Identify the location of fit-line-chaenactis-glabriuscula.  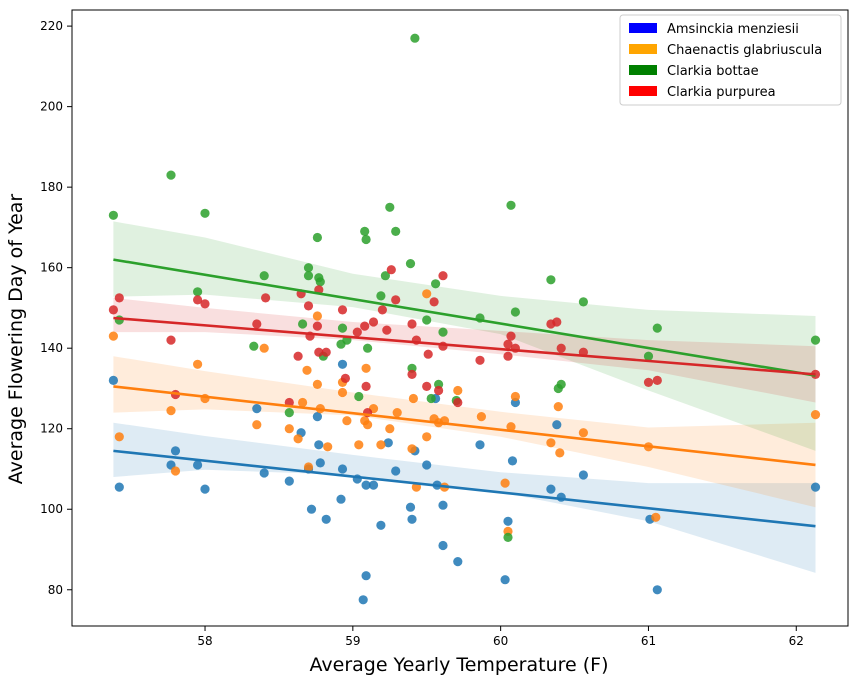
(464, 426).